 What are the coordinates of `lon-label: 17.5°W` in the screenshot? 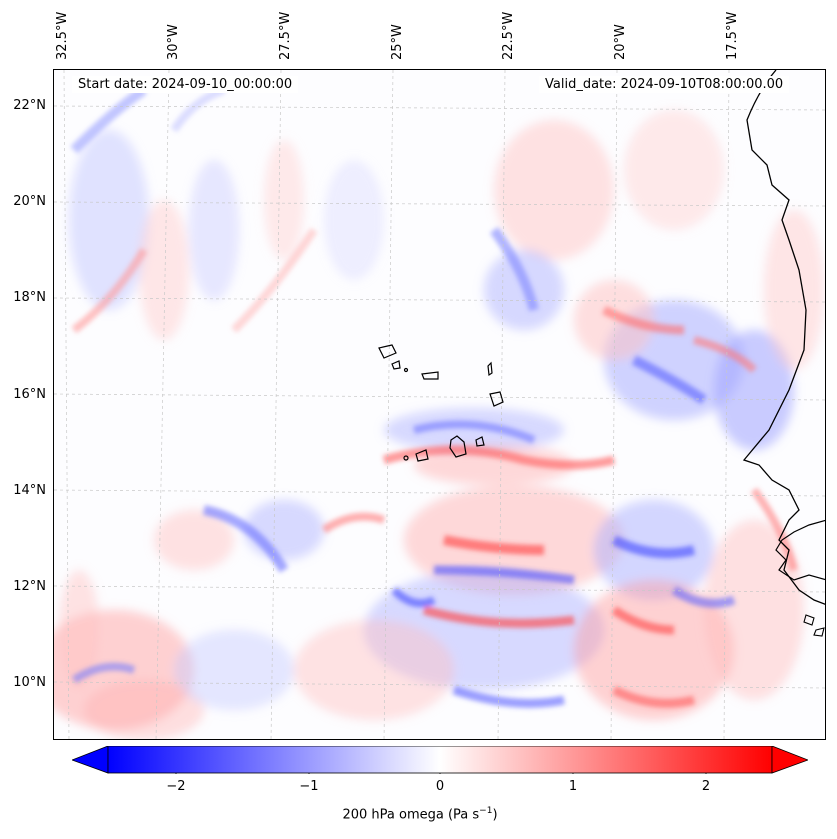 It's located at (732, 35).